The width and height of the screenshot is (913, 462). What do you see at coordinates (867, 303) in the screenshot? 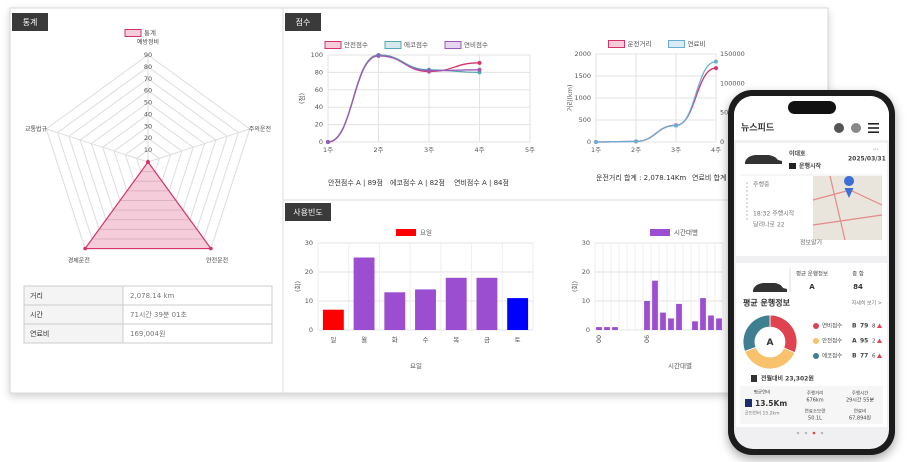
I see `detail-link: 자세히 보기 >` at bounding box center [867, 303].